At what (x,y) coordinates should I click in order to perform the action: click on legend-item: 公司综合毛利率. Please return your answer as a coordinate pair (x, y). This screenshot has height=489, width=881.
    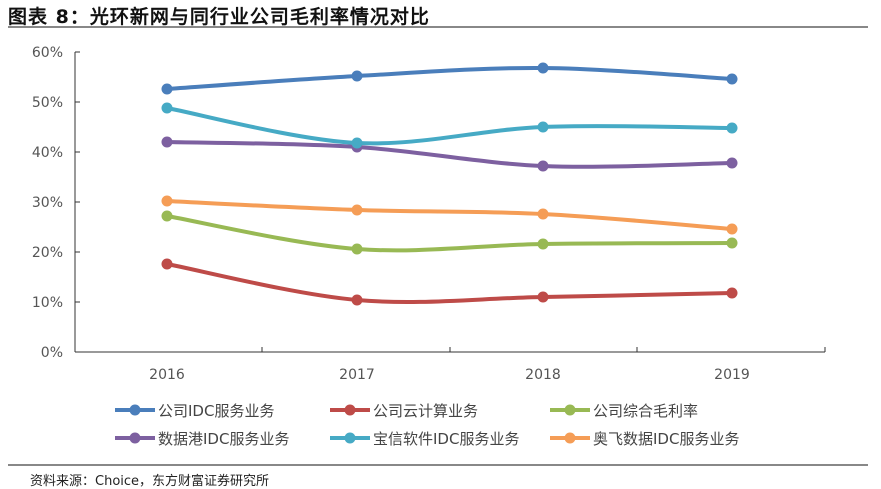
    Looking at the image, I should click on (624, 411).